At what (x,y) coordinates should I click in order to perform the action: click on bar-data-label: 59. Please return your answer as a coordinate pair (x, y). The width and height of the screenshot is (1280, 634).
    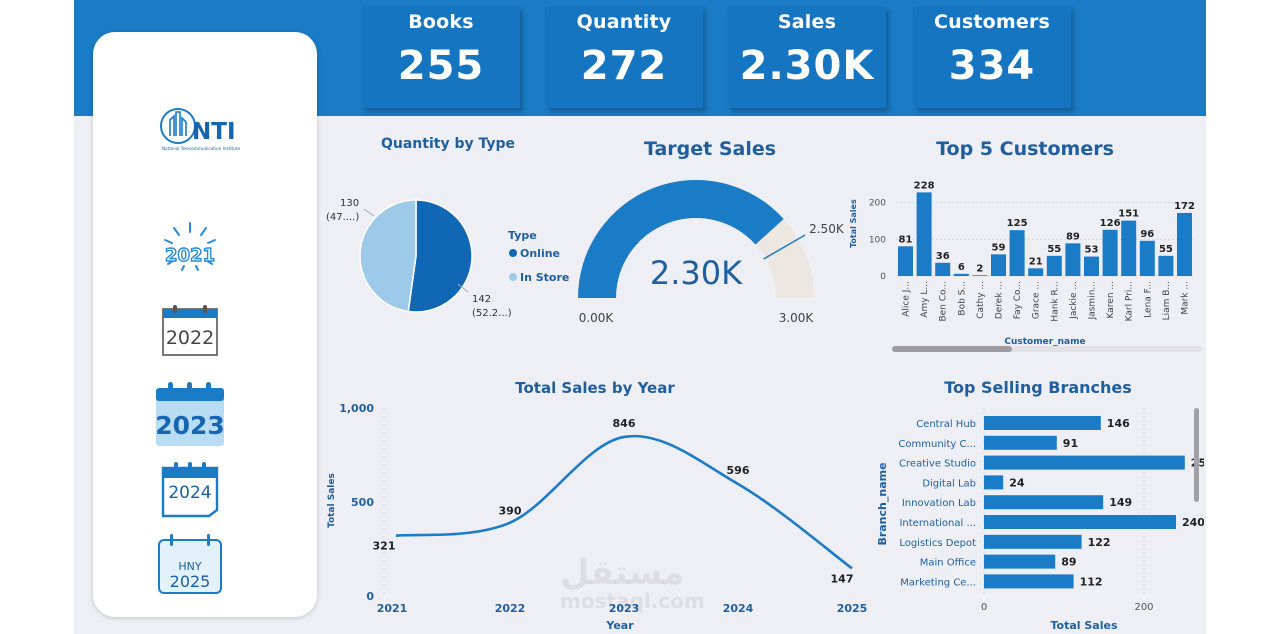
    Looking at the image, I should click on (999, 247).